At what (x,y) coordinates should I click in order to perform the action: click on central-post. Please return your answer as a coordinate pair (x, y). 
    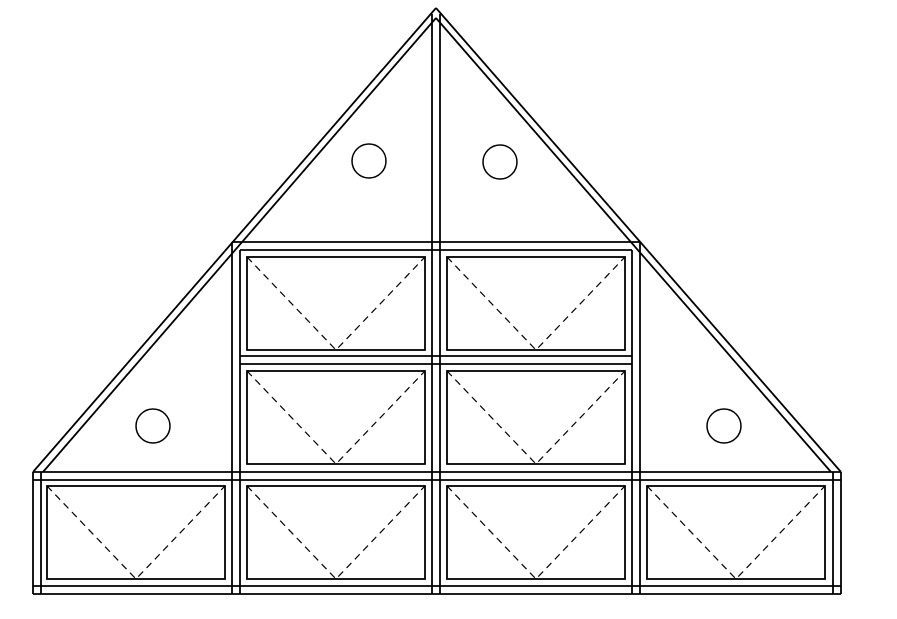
    Looking at the image, I should click on (436, 304).